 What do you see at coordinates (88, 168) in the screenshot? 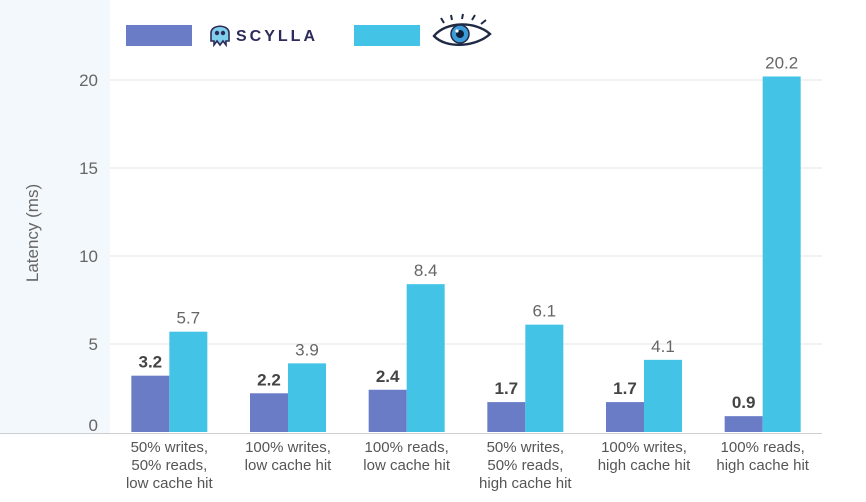
I see `y-tick-label: 15` at bounding box center [88, 168].